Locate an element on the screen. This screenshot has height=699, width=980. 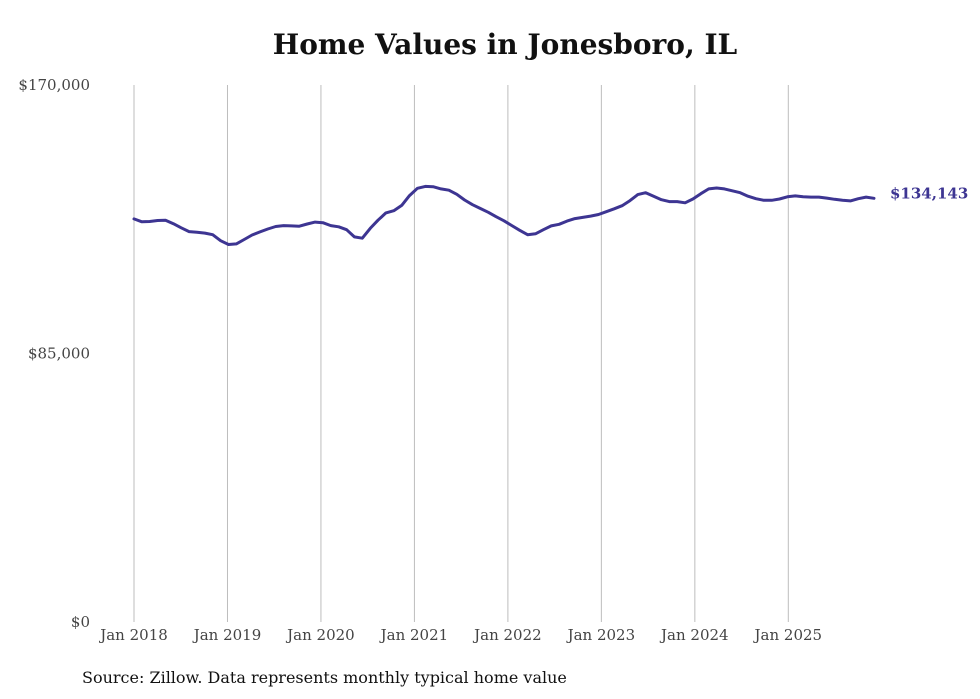
series-layer: $134,143 is located at coordinates (550, 215).